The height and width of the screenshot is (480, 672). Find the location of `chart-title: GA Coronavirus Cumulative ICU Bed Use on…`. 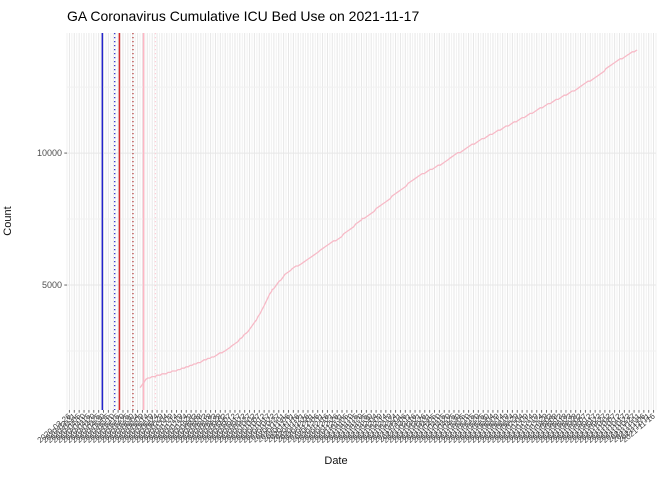

chart-title: GA Coronavirus Cumulative ICU Bed Use on… is located at coordinates (243, 16).